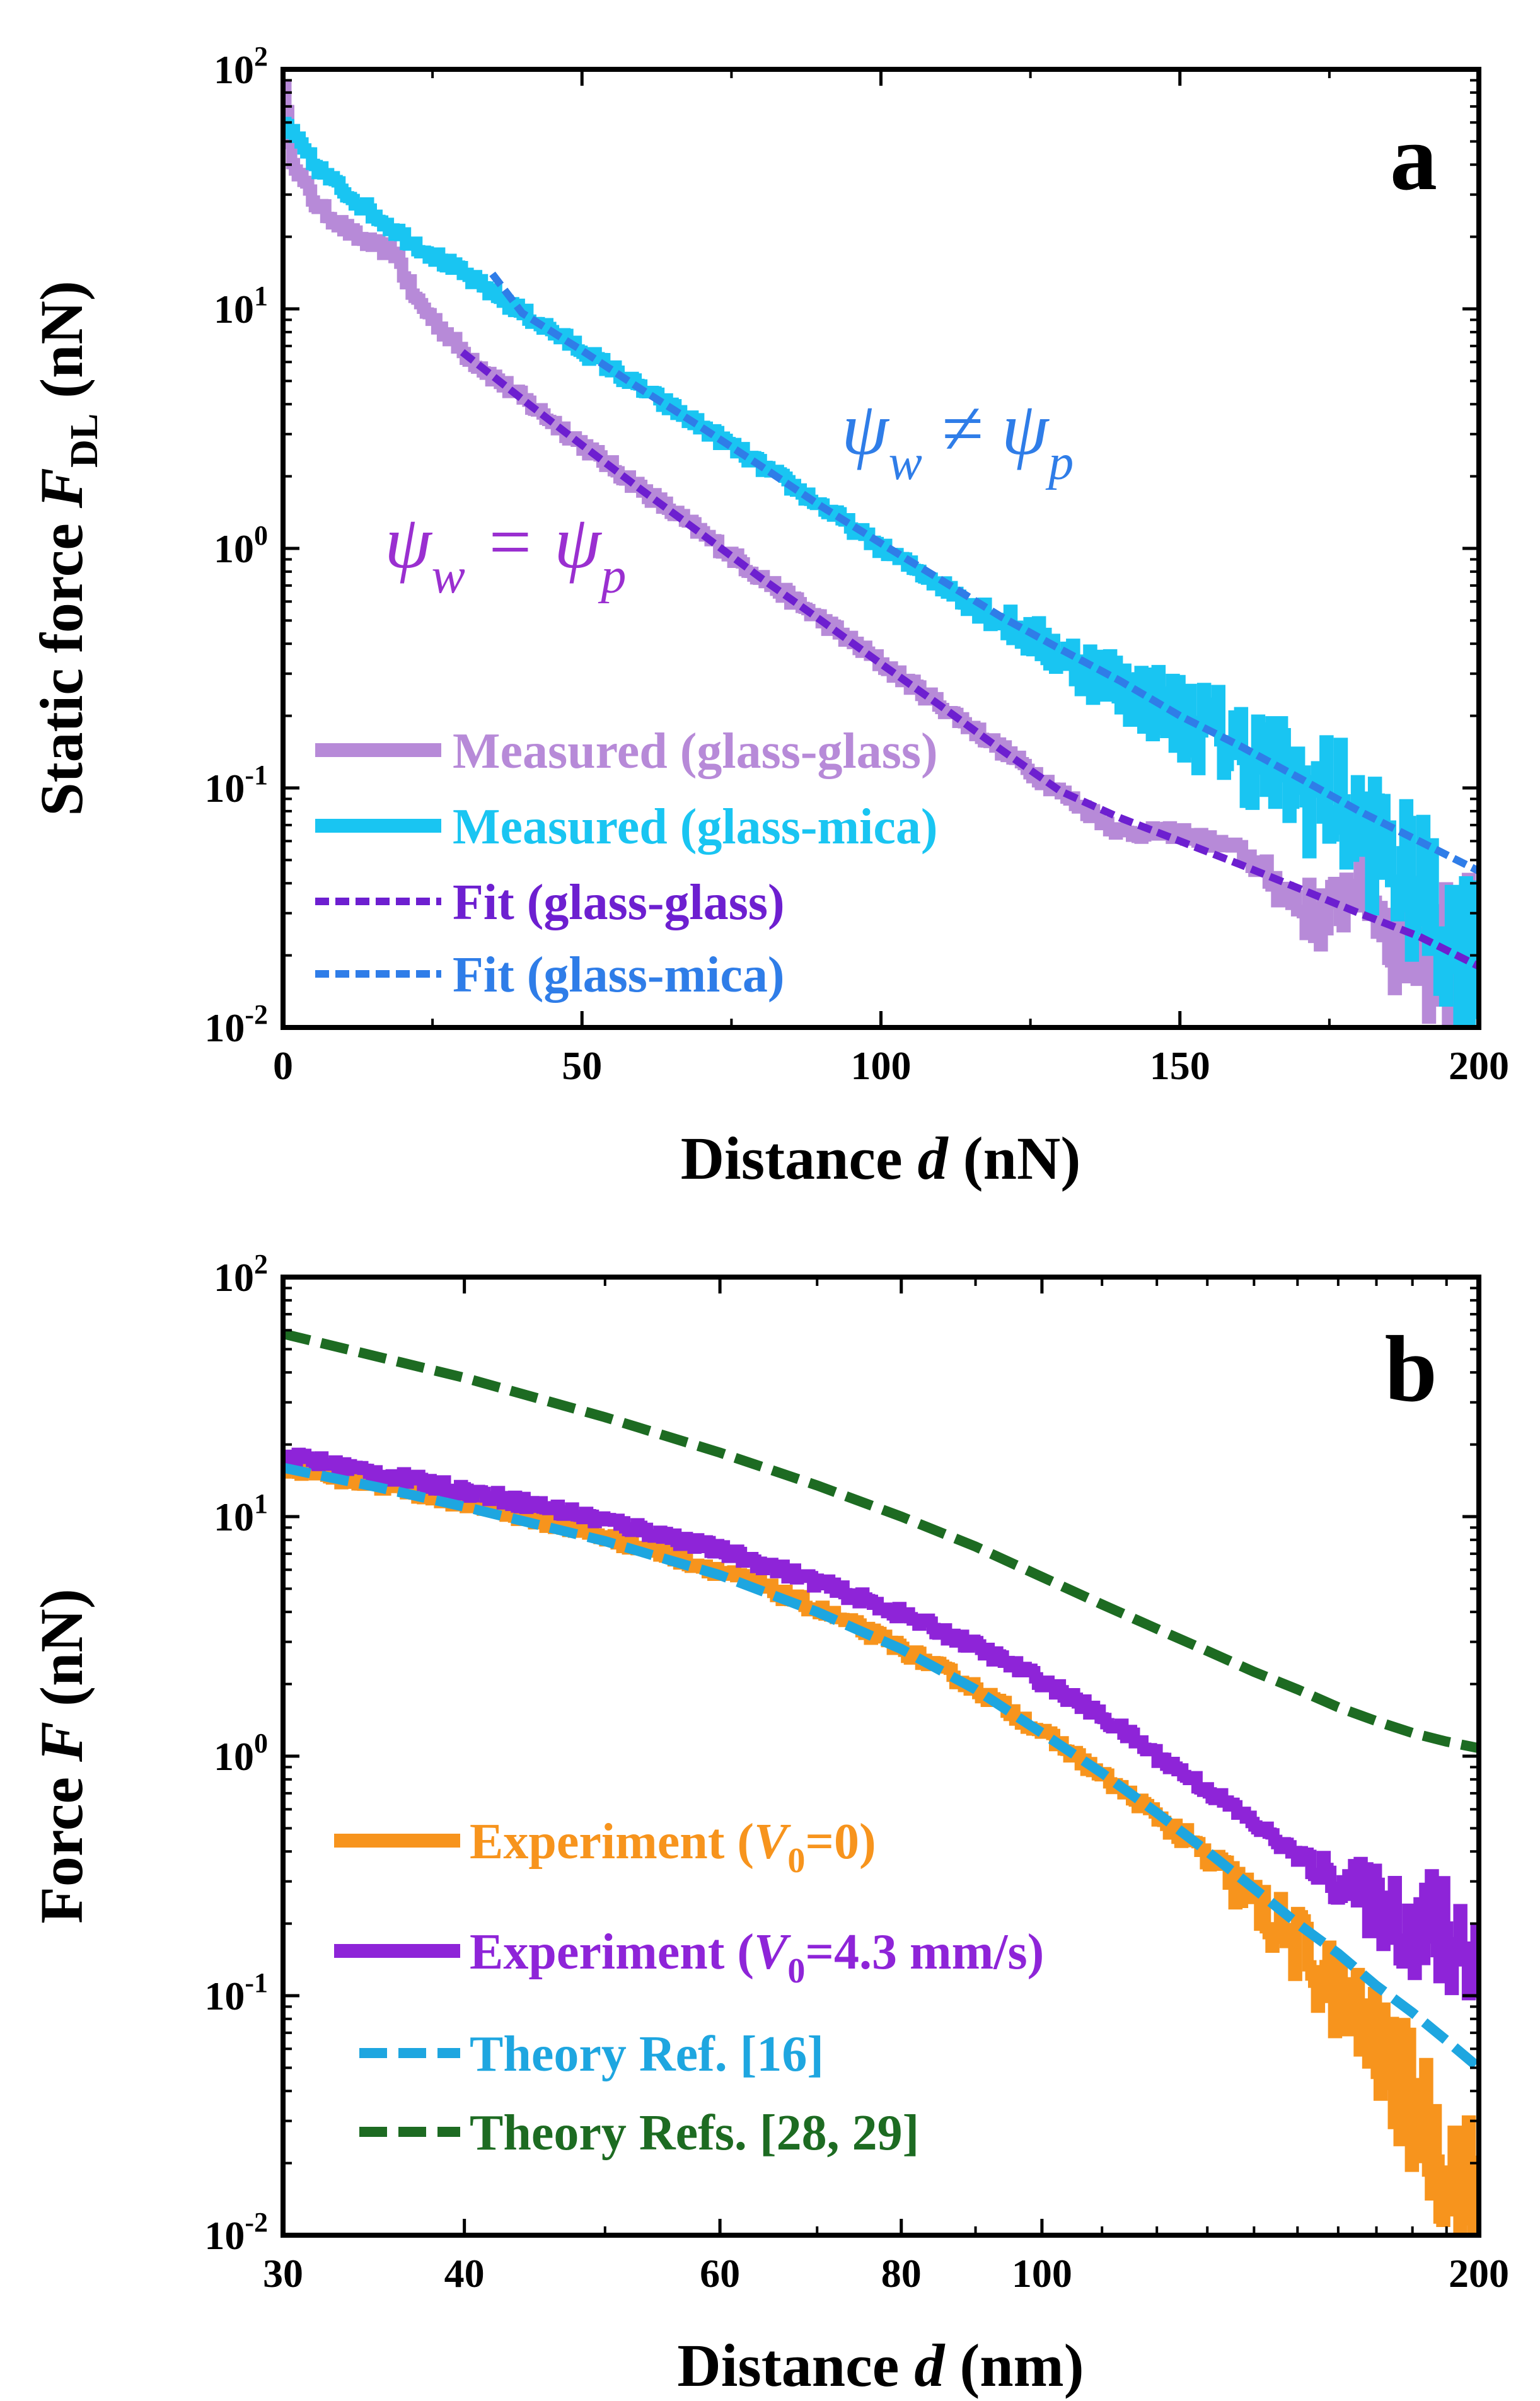  Describe the element at coordinates (673, 1847) in the screenshot. I see `legend-label-experiment-v0-zero: Experiment (V0=0)` at that location.